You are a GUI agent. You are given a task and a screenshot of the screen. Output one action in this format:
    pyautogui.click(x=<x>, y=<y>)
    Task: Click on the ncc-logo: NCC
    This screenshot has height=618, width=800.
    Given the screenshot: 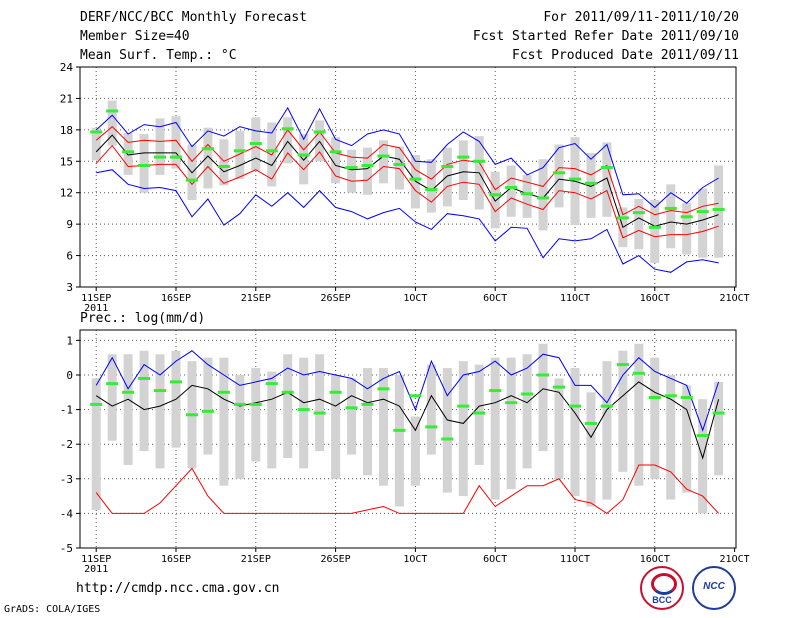 What is the action you would take?
    pyautogui.click(x=714, y=588)
    